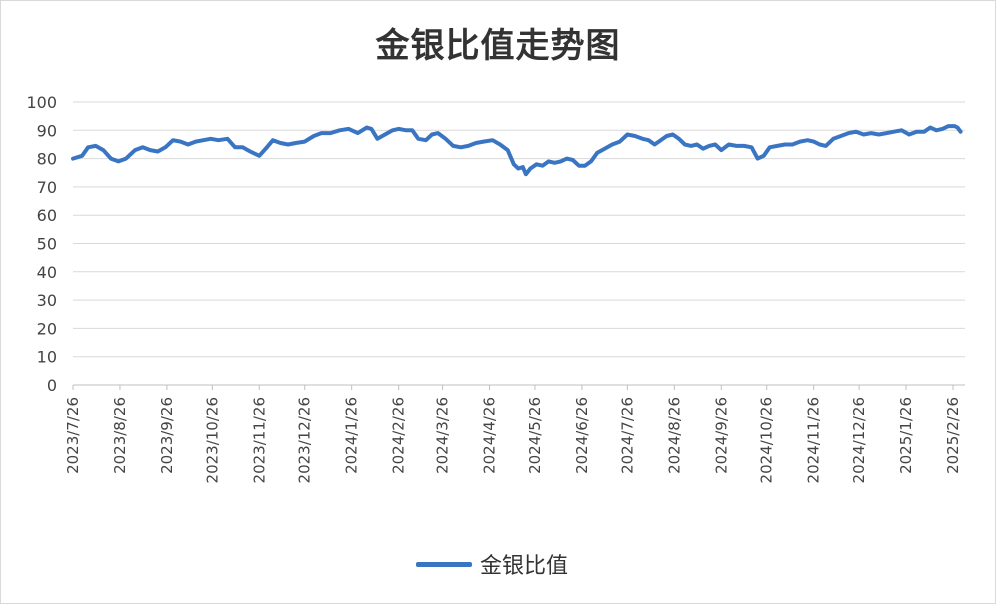  What do you see at coordinates (627, 435) in the screenshot?
I see `x-tick-label: 2024/7/26` at bounding box center [627, 435].